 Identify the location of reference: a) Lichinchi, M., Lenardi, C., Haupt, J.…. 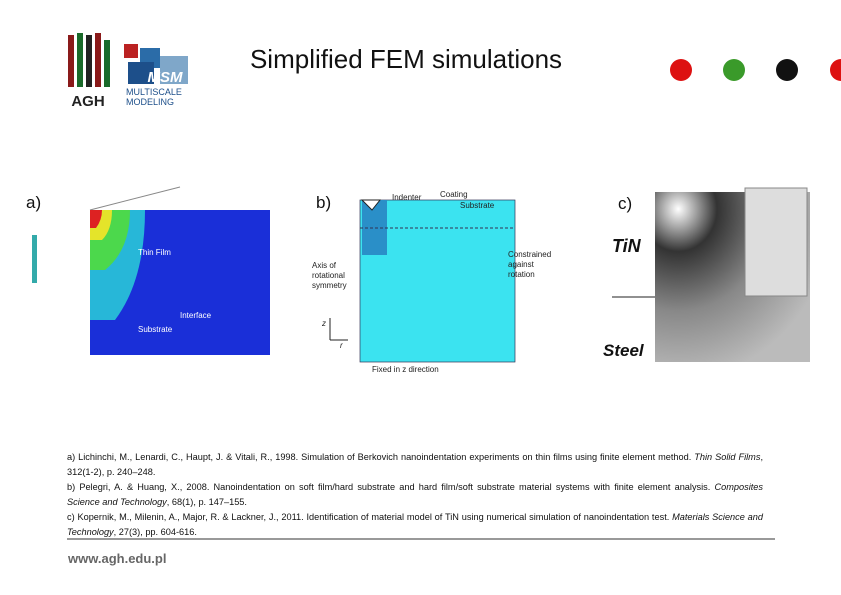
(415, 465).